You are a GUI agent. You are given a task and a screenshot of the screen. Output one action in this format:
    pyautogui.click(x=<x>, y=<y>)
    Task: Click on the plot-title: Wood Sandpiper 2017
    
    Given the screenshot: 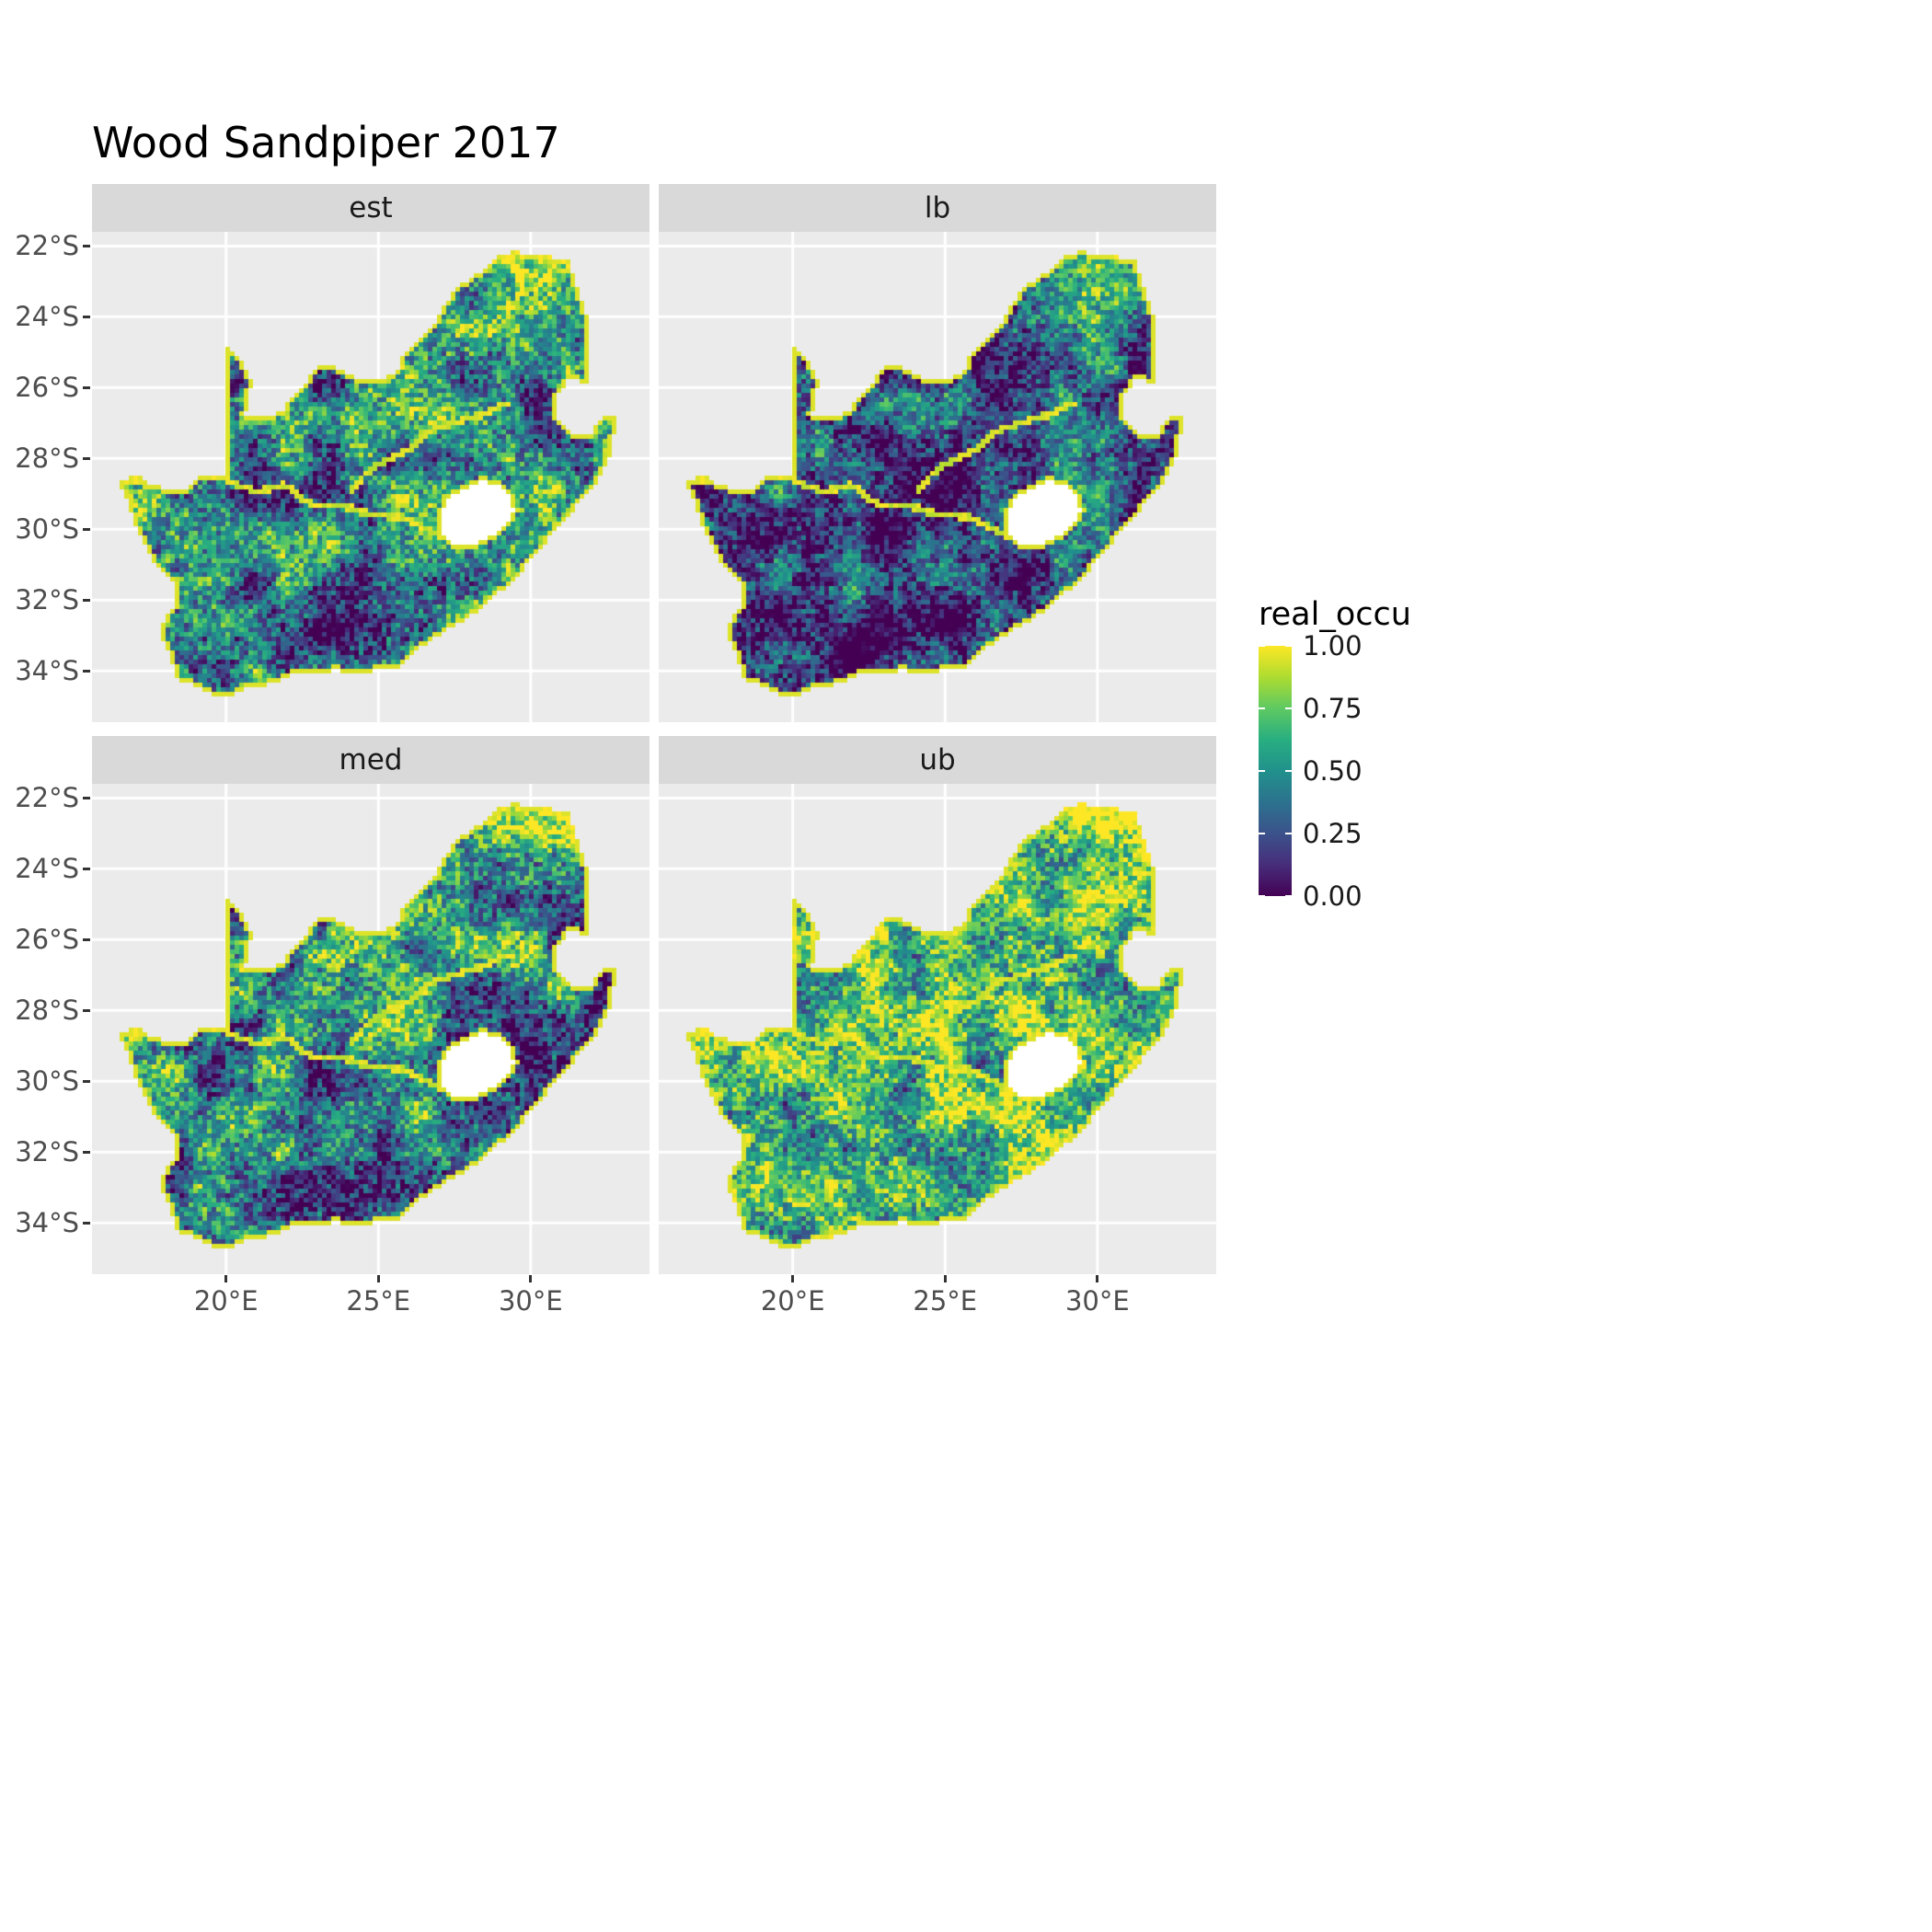 What is the action you would take?
    pyautogui.click(x=326, y=142)
    